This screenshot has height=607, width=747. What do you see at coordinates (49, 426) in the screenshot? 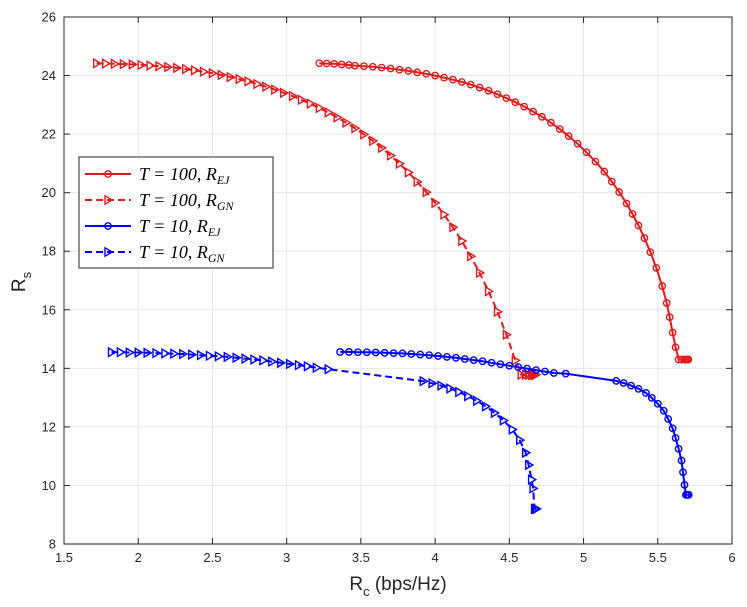
I see `y-tick-label: 12` at bounding box center [49, 426].